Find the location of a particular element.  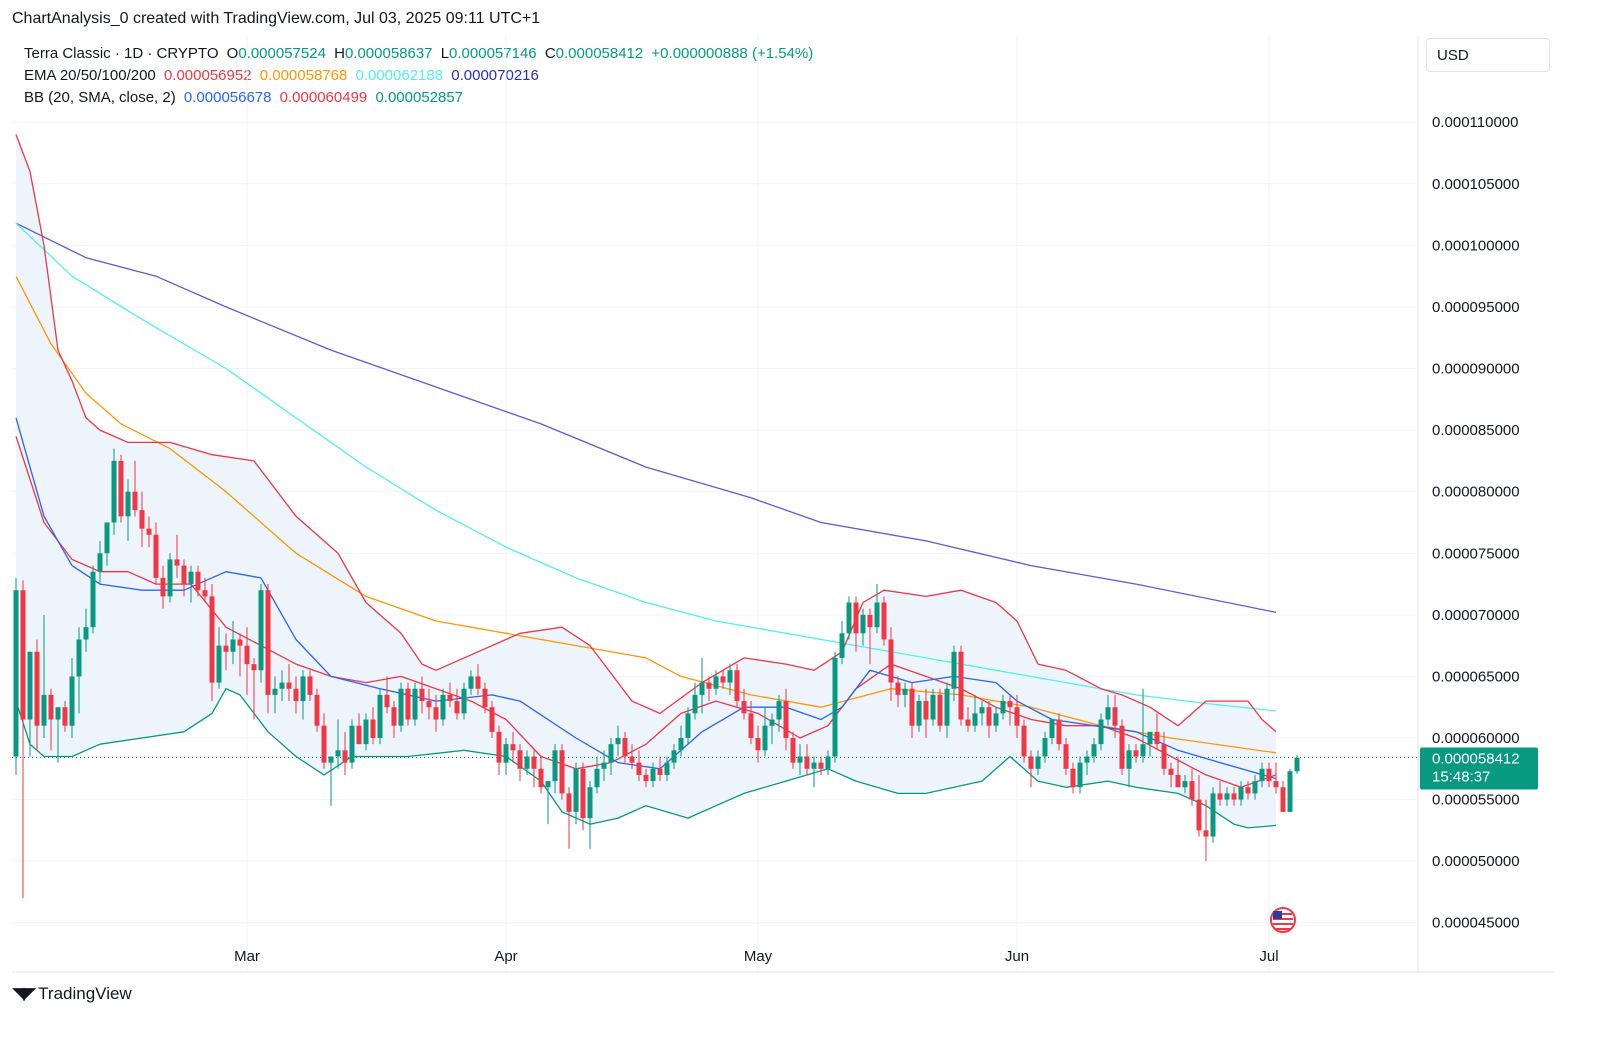

tradingview-logo: ◥◤ TradingView is located at coordinates (72, 994).